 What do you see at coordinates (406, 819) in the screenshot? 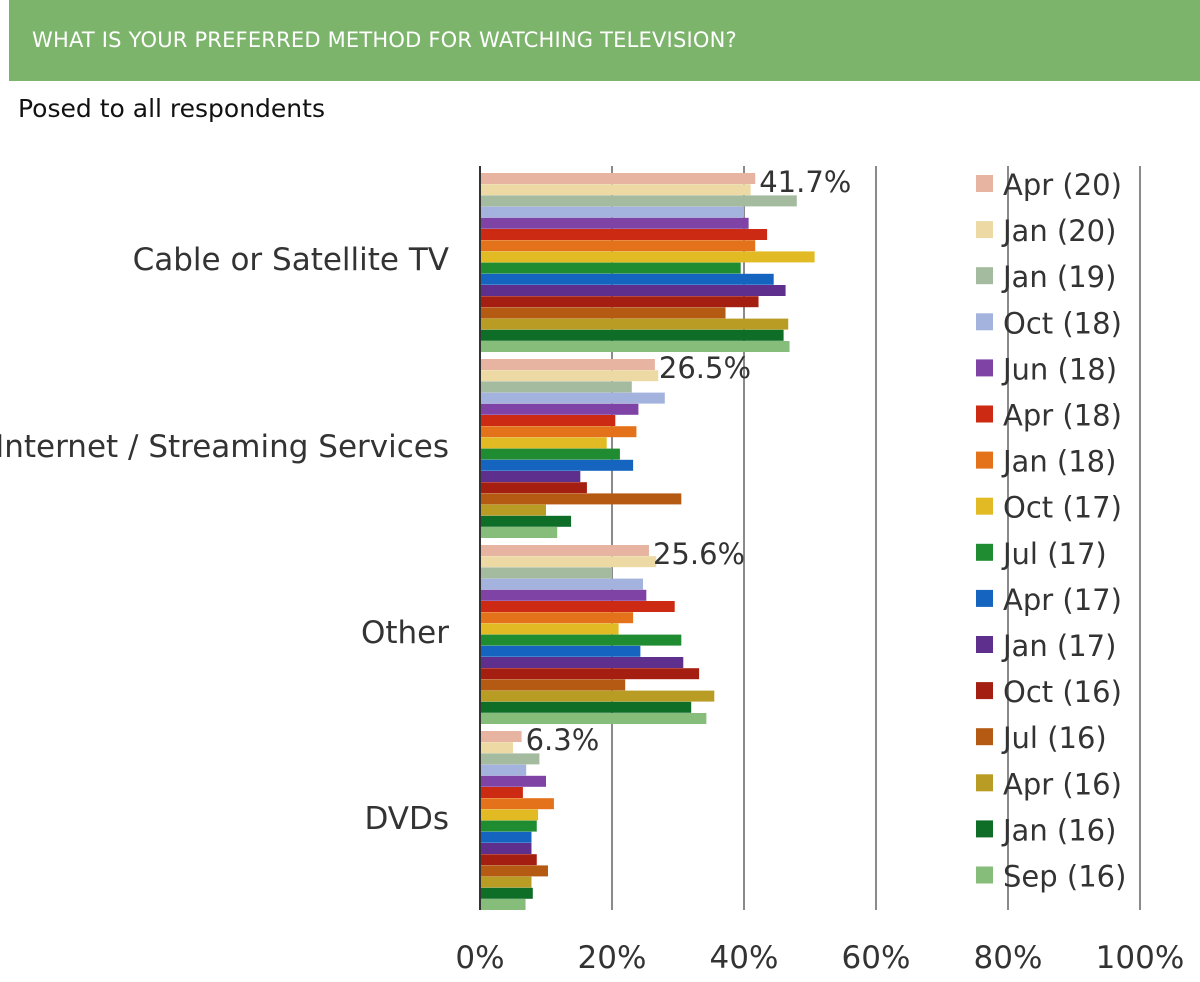
I see `category-label: DVDs` at bounding box center [406, 819].